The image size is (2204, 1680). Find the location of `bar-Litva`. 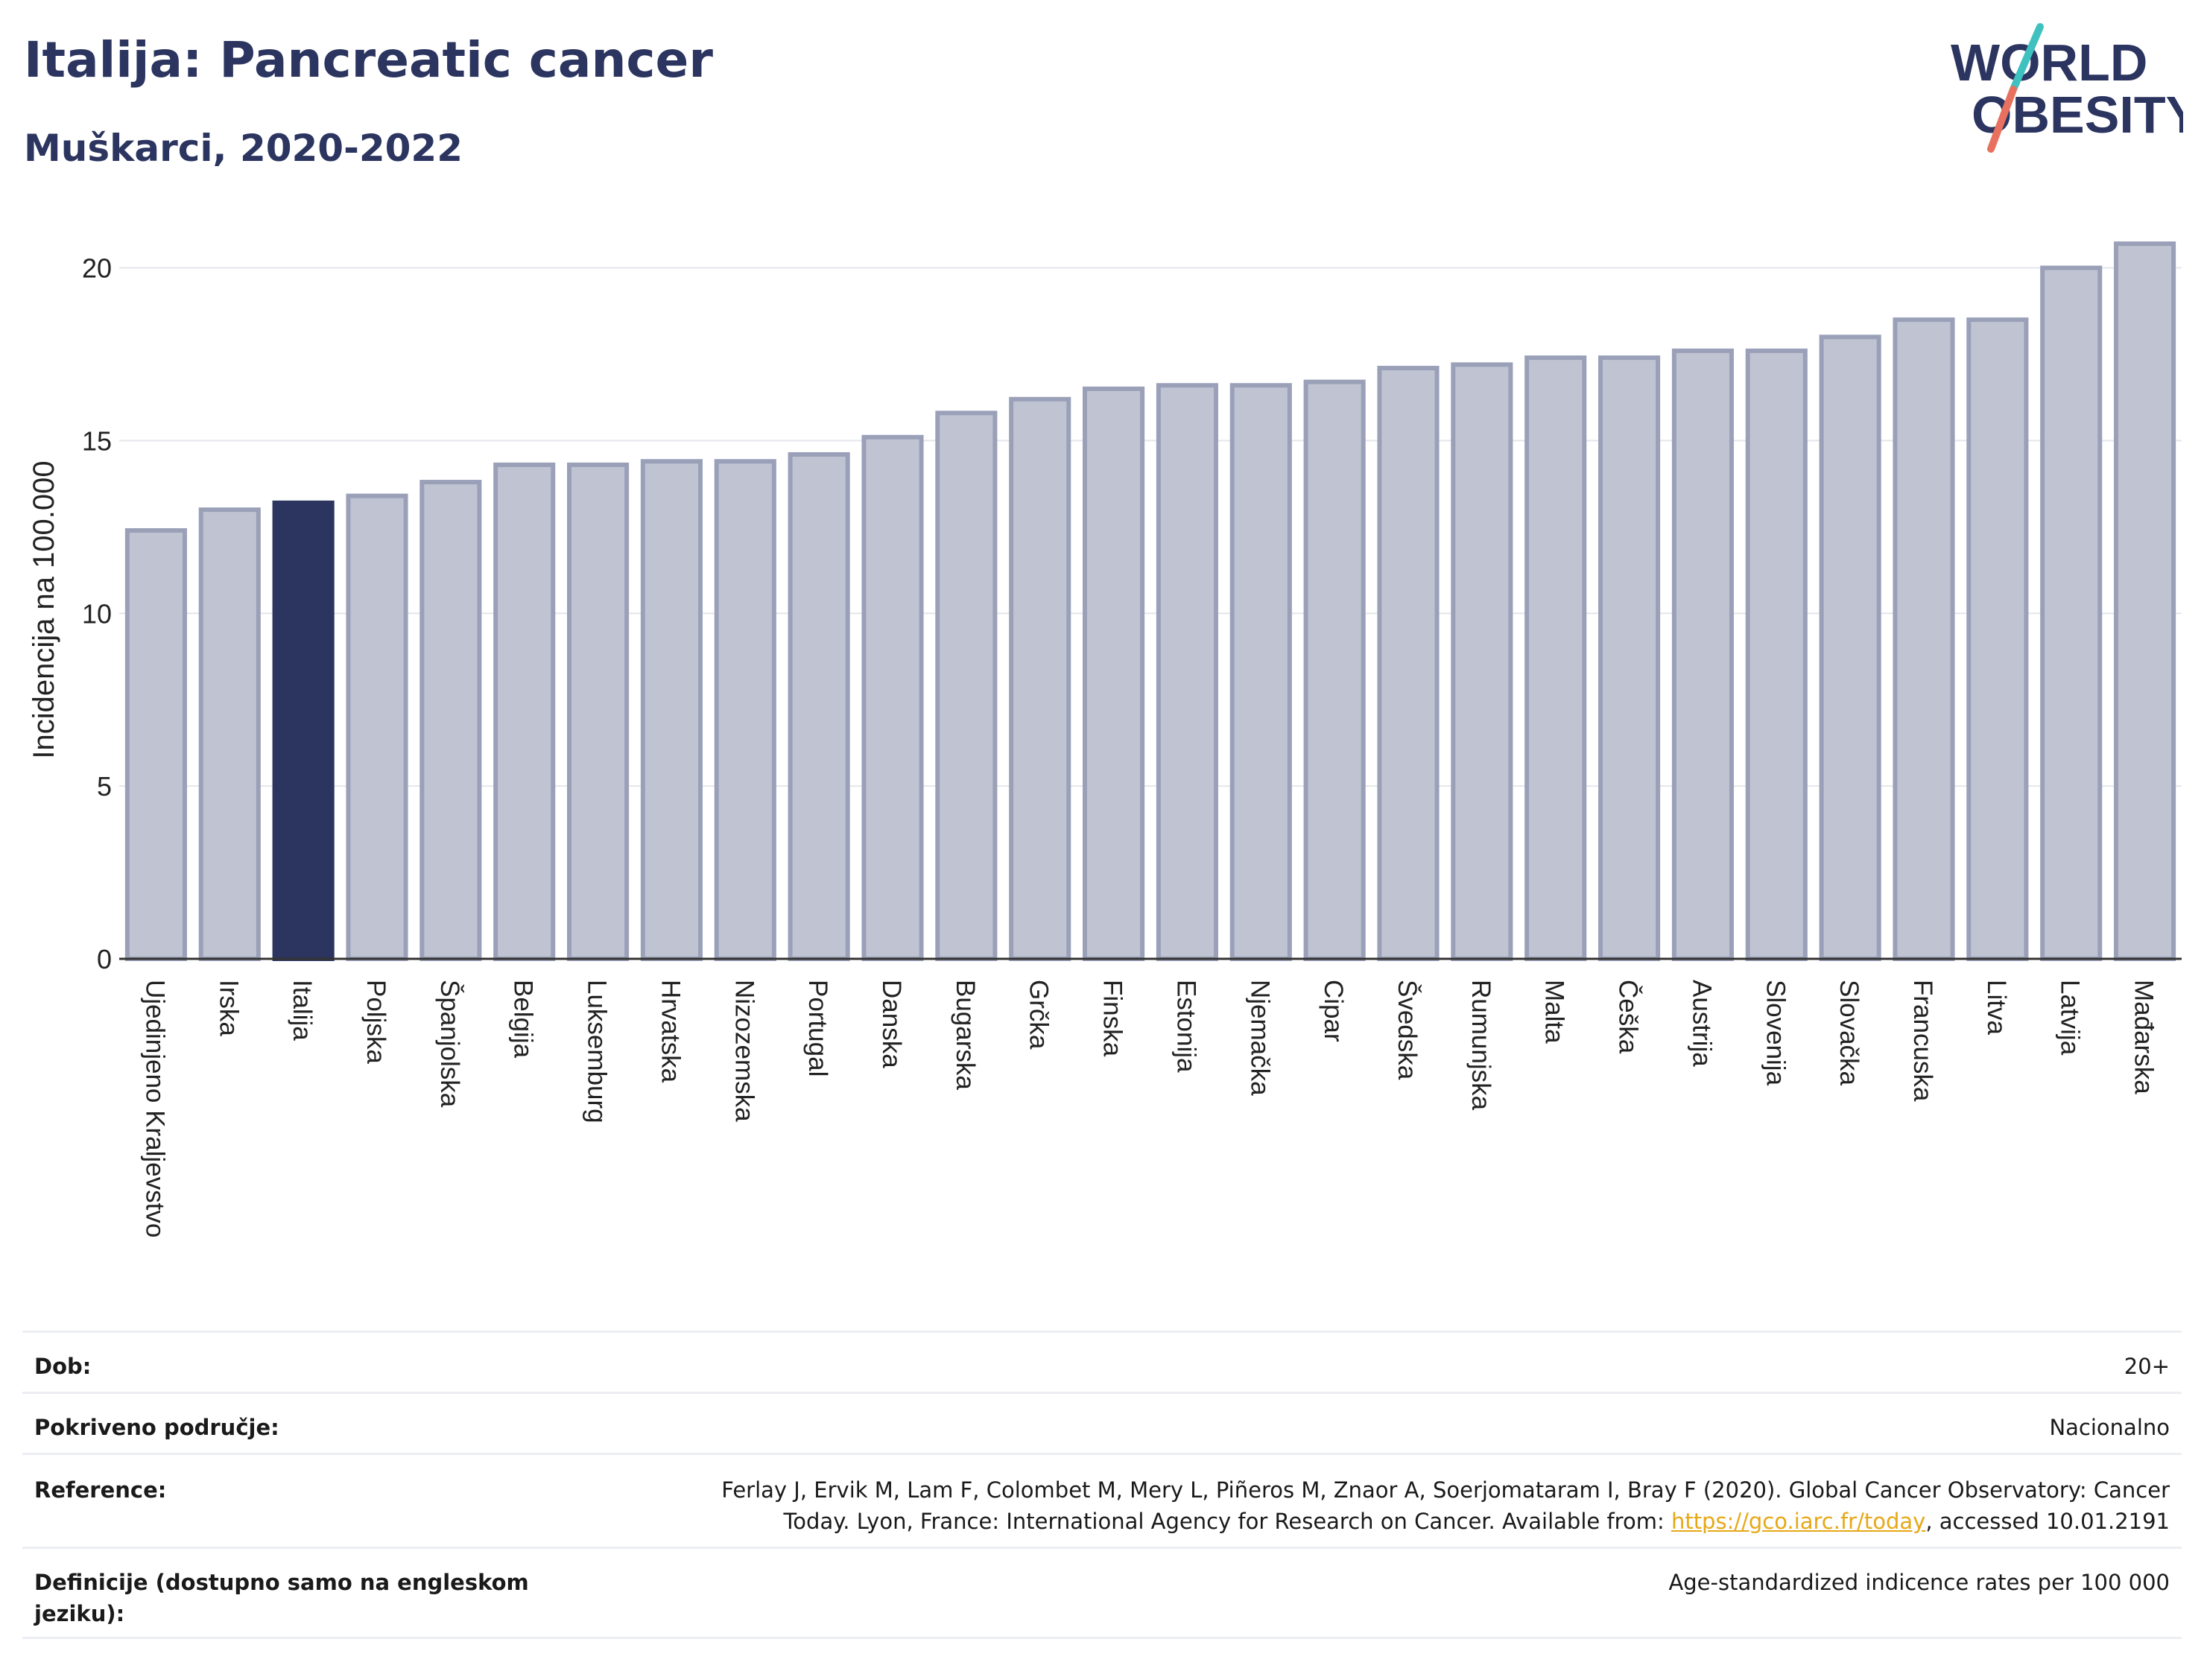

bar-Litva is located at coordinates (1997, 639).